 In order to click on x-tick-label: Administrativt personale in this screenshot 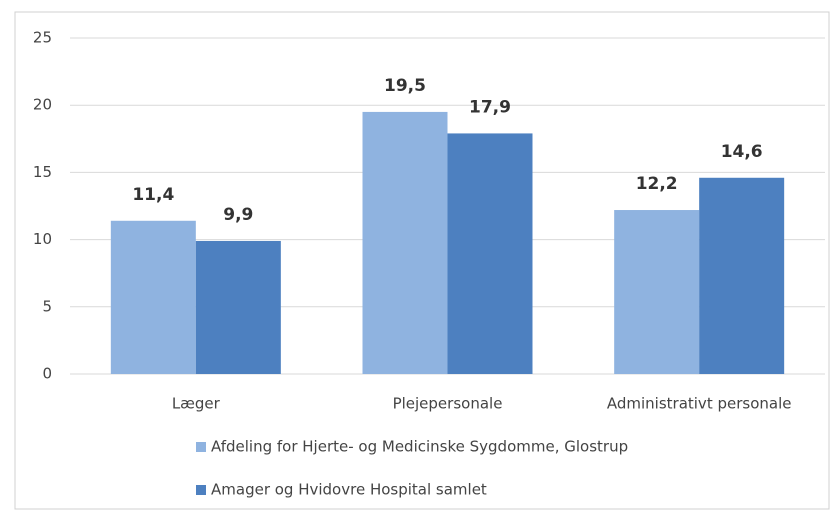, I will do `click(699, 404)`.